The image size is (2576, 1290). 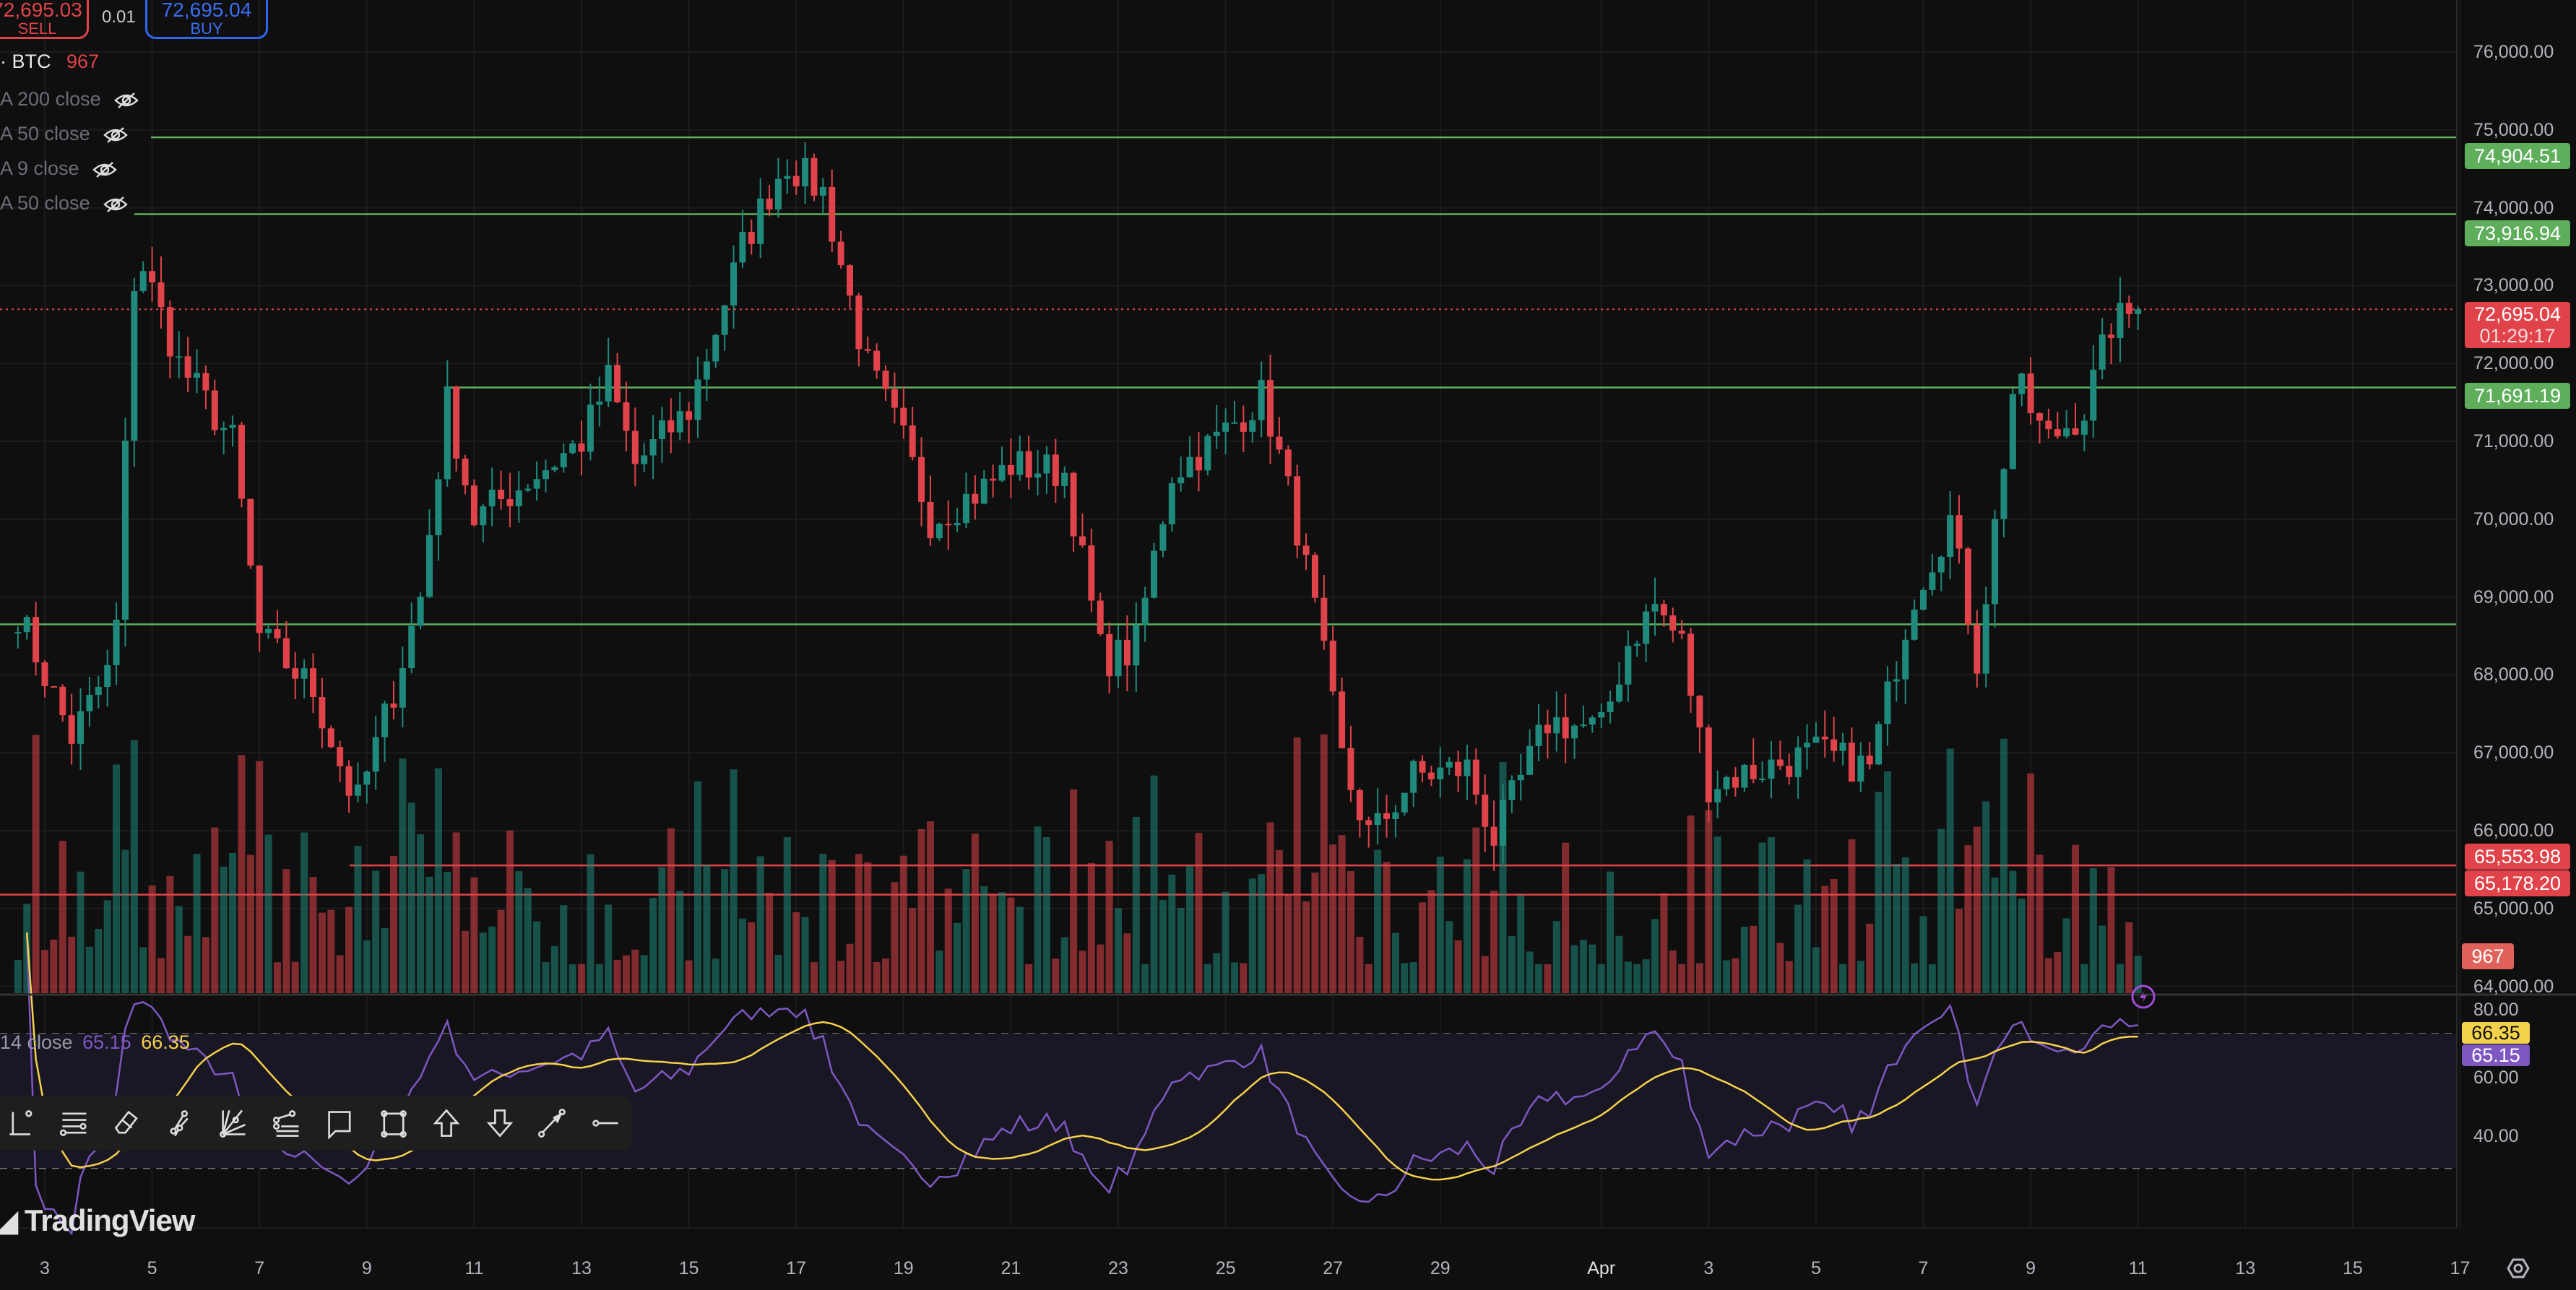 What do you see at coordinates (340, 1123) in the screenshot?
I see `callout-tool` at bounding box center [340, 1123].